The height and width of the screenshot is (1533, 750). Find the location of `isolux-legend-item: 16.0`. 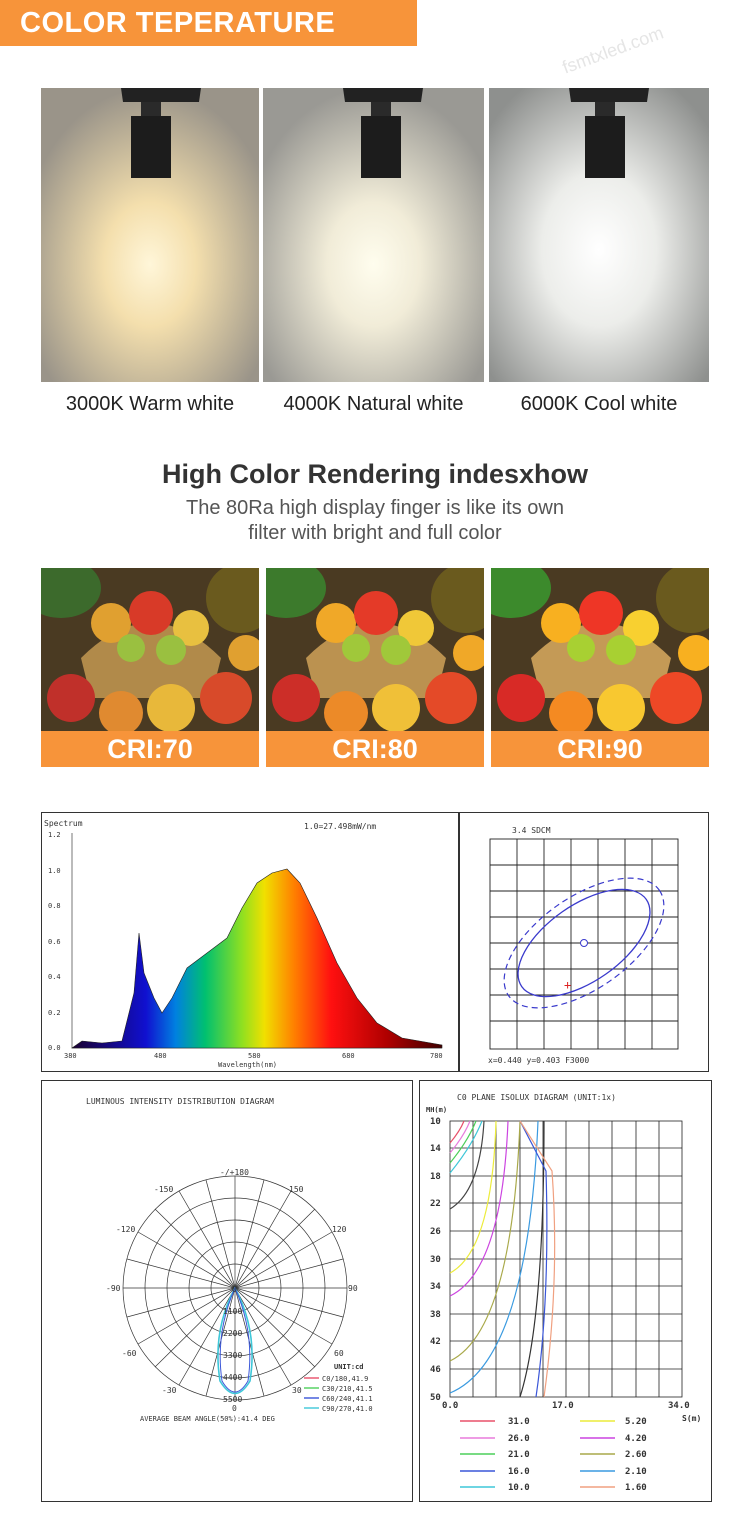

isolux-legend-item: 16.0 is located at coordinates (519, 1472).